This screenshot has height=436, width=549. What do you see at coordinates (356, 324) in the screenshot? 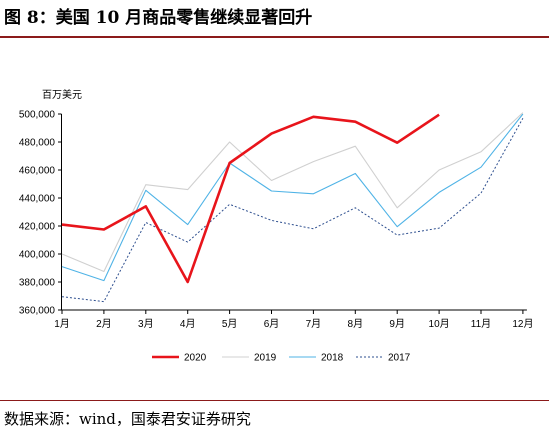
I see `x-tick-label: 8月` at bounding box center [356, 324].